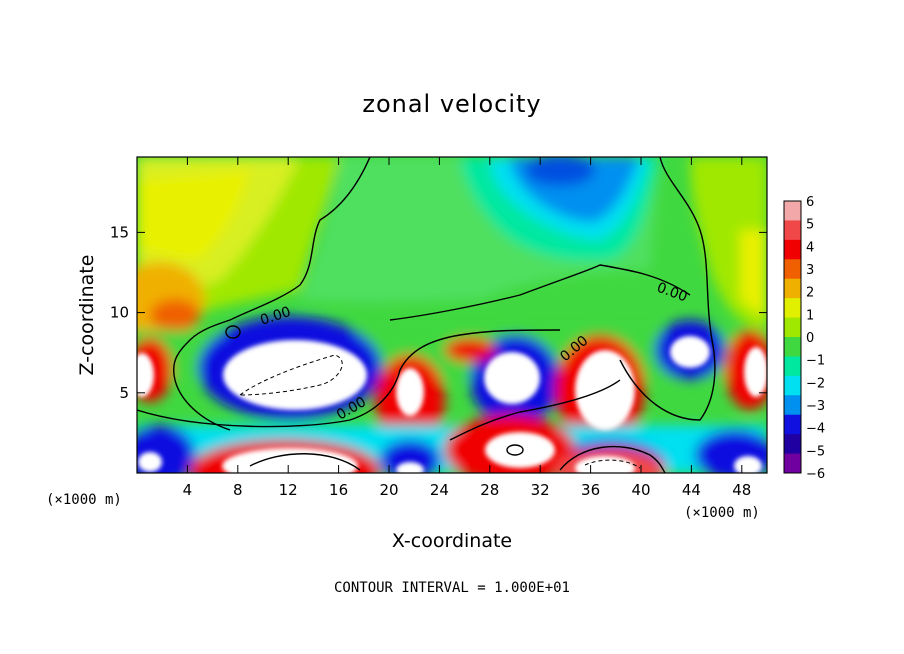 This screenshot has height=654, width=904. Describe the element at coordinates (388, 490) in the screenshot. I see `x-tick-label: 20` at that location.